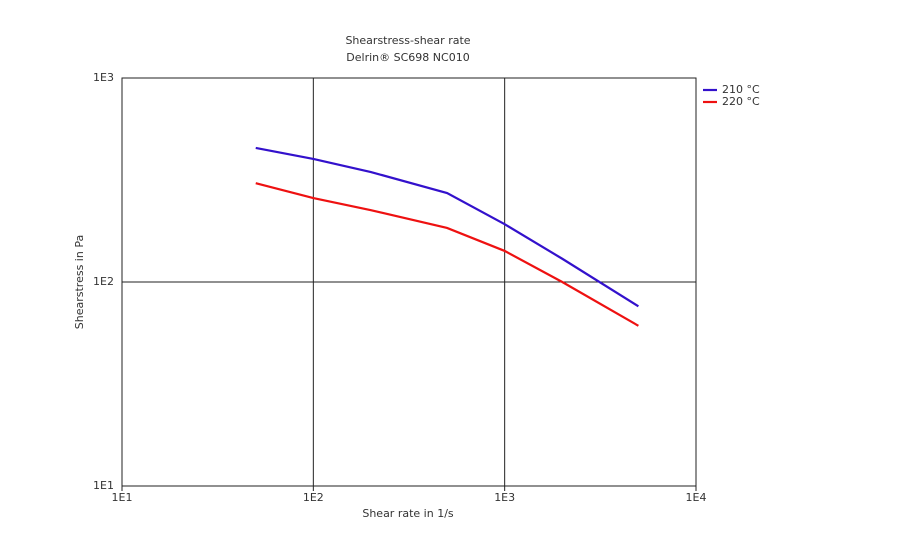  Describe the element at coordinates (696, 497) in the screenshot. I see `x-tick-label: 1E4` at that location.